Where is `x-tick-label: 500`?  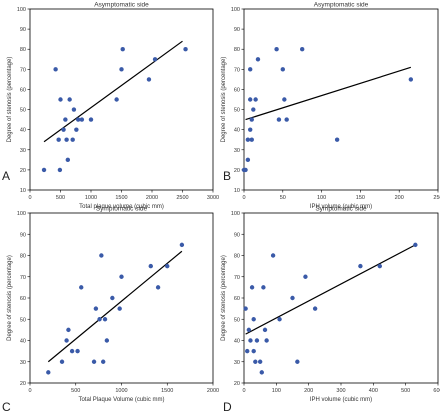
x-tick-label: 500 is located at coordinates (405, 391).